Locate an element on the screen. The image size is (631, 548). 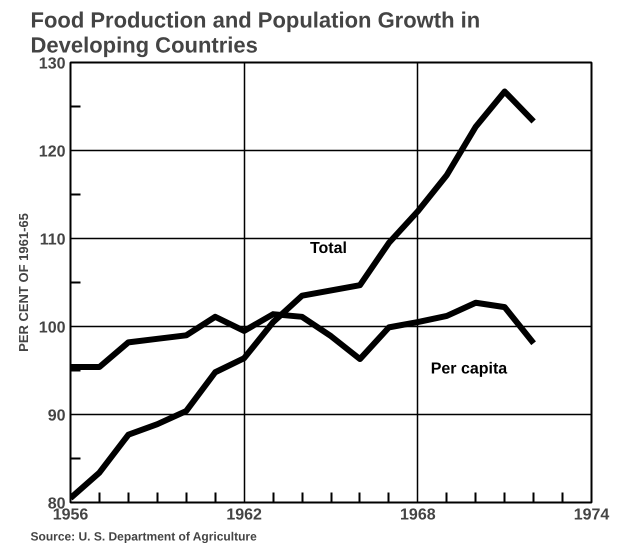
x-tick-label: 1974 is located at coordinates (592, 515).